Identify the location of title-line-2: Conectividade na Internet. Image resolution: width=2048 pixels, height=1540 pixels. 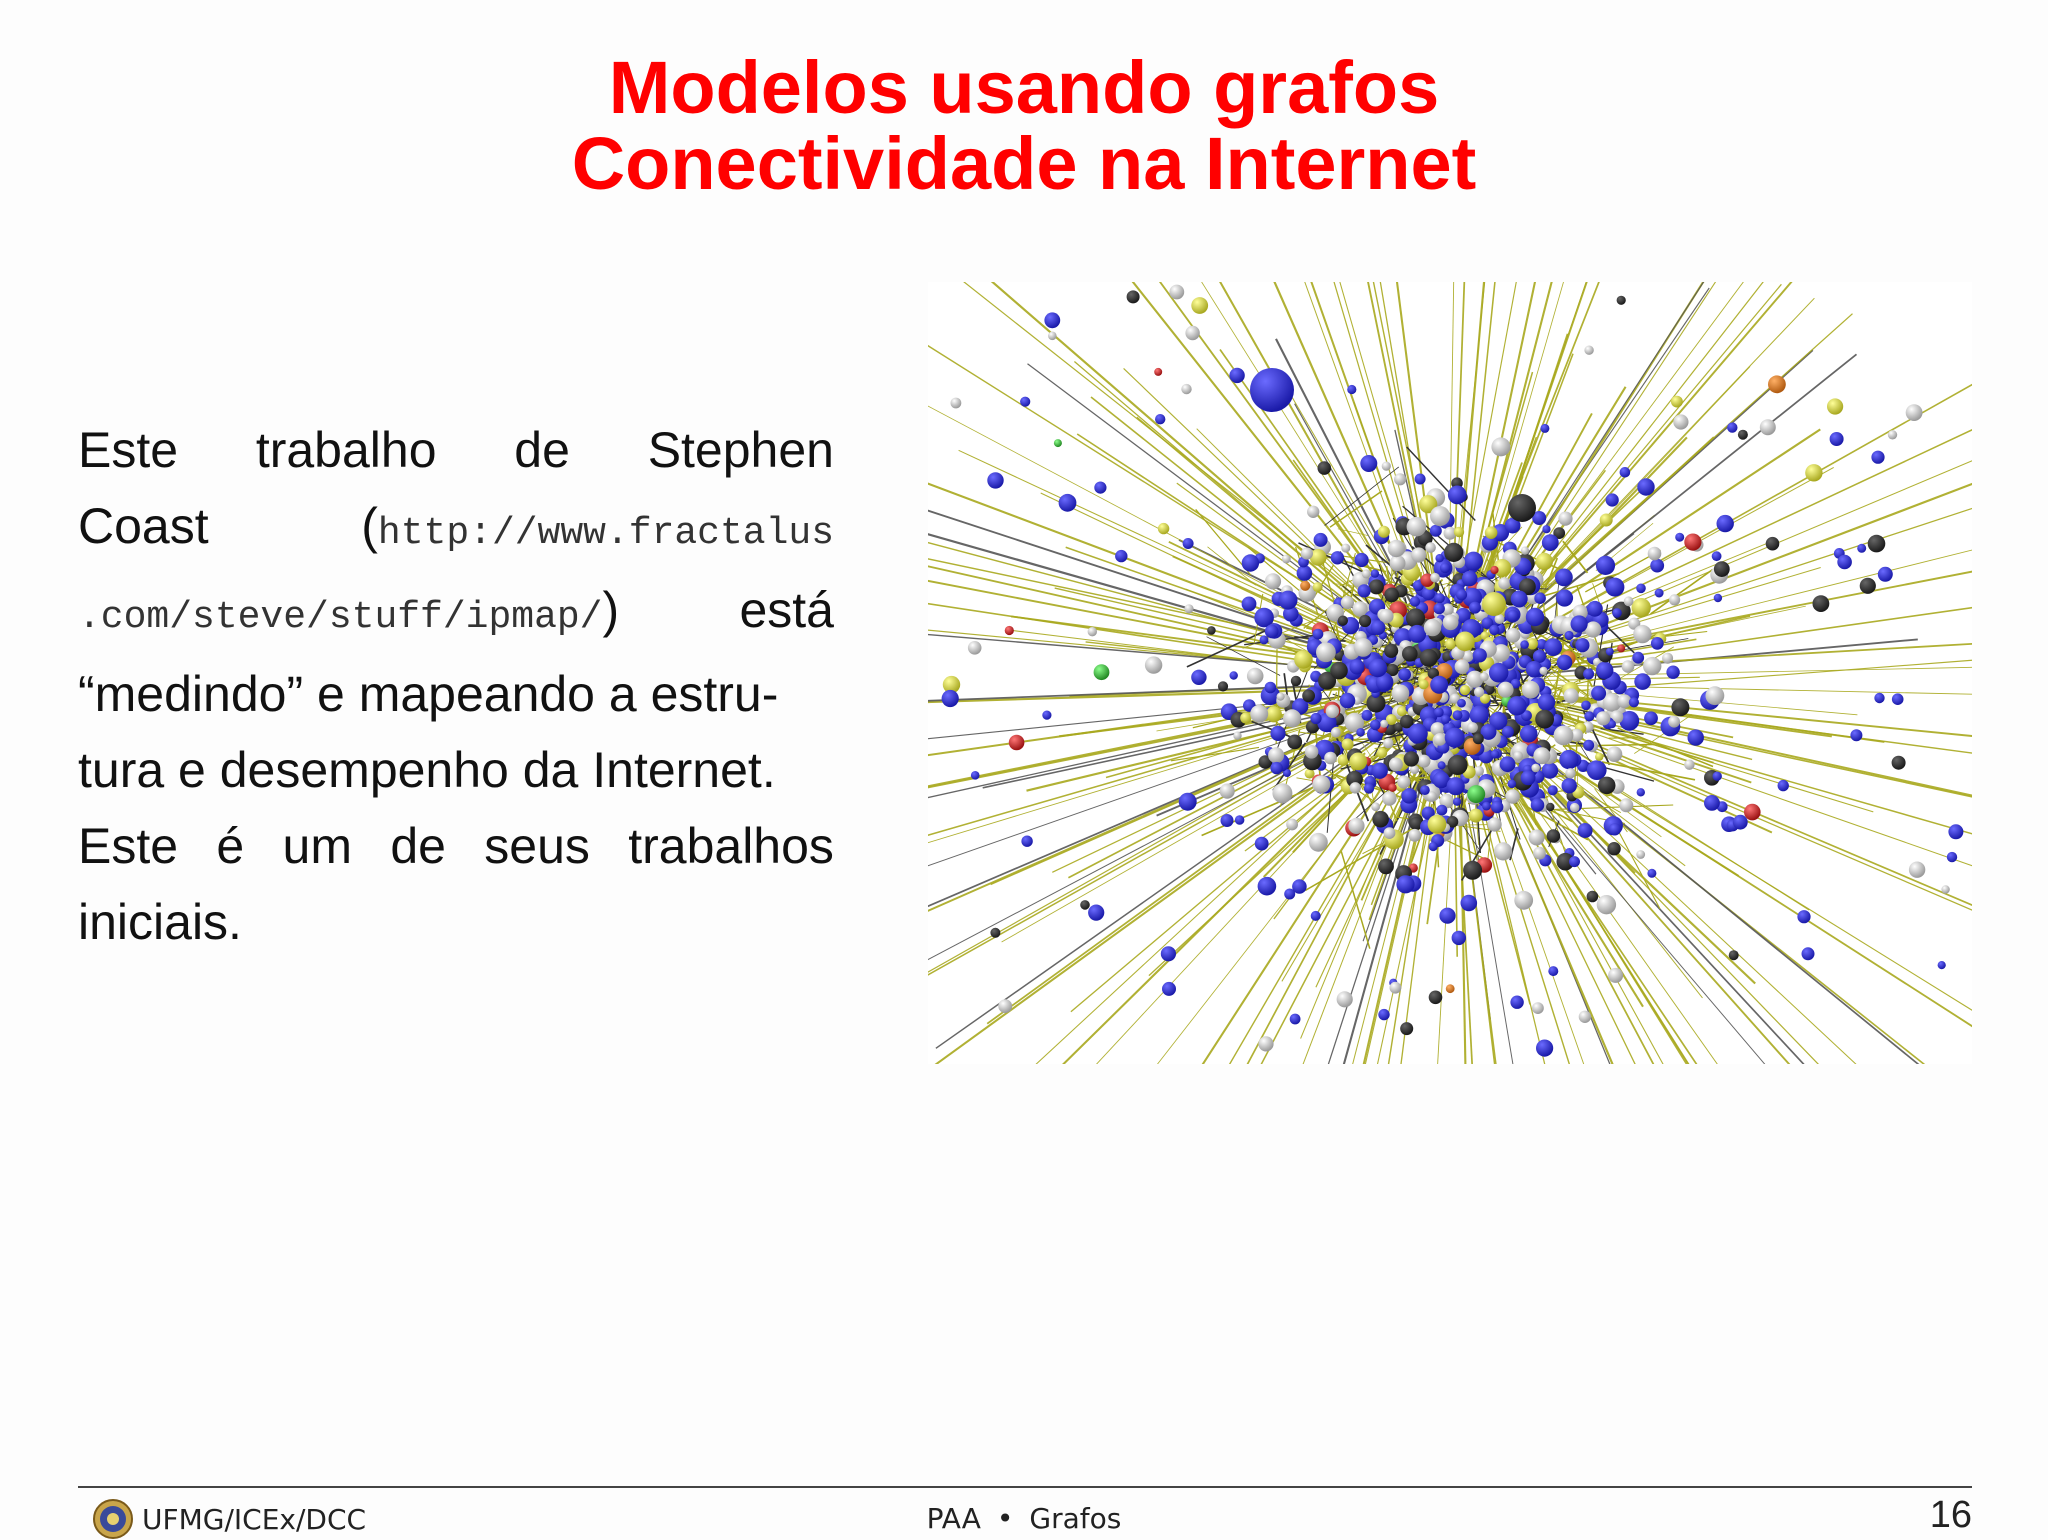
(1024, 163).